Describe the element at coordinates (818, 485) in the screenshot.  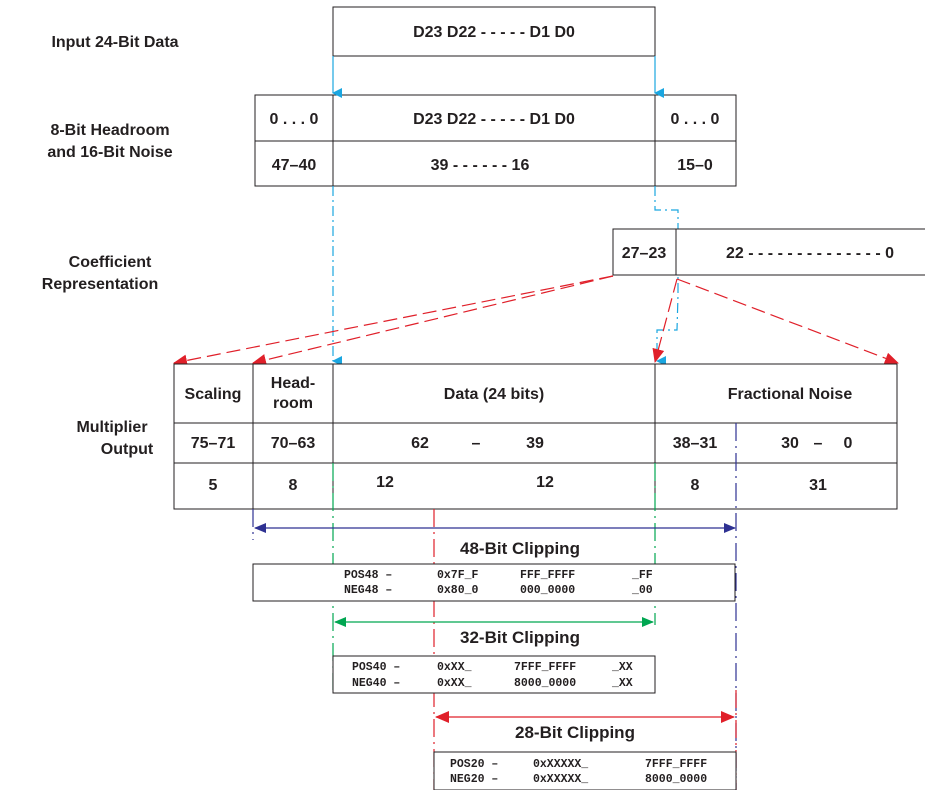
I see `mult-width-noise-low: 31` at that location.